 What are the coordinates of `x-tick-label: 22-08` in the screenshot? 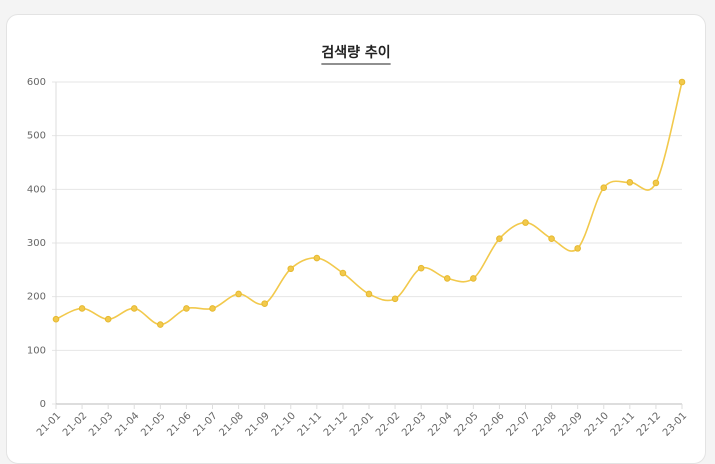 It's located at (544, 424).